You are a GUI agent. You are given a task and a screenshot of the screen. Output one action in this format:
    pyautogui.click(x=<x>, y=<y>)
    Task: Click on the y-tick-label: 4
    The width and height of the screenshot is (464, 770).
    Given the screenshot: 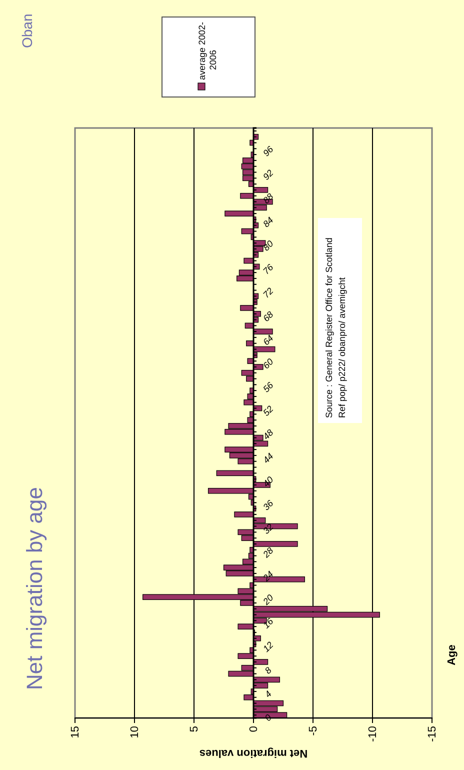 What is the action you would take?
    pyautogui.click(x=268, y=694)
    